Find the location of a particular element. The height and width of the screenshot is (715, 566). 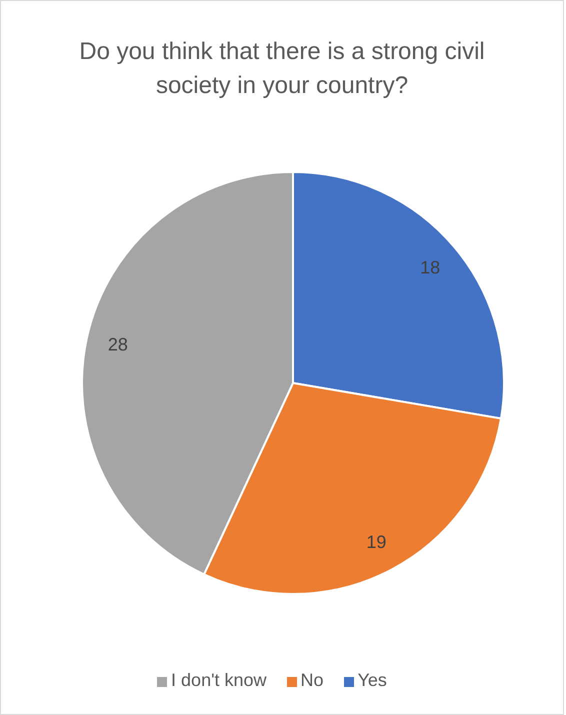

data-label: 18 is located at coordinates (430, 267).